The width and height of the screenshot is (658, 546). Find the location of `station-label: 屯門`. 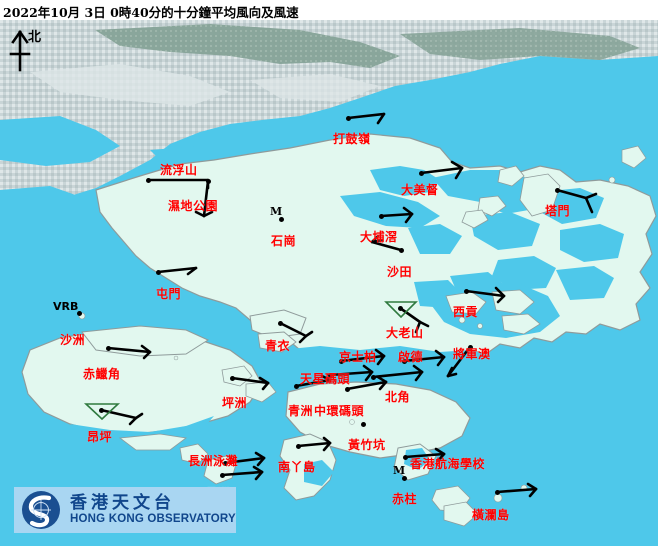

station-label: 屯門 is located at coordinates (169, 294).